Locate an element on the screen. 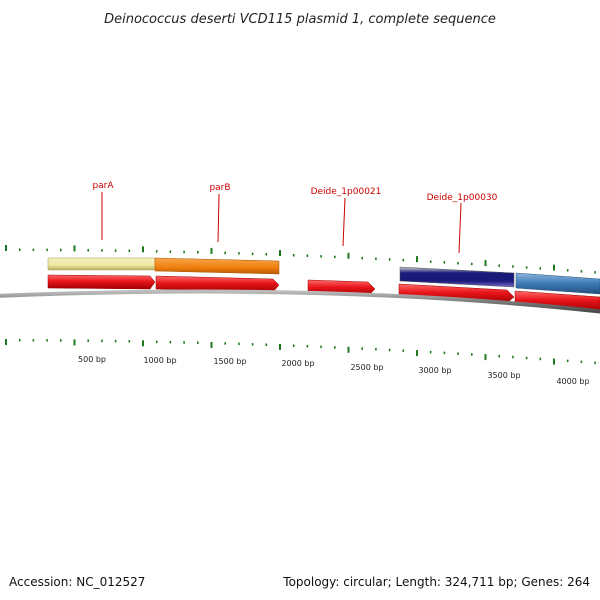 Image resolution: width=600 pixels, height=600 pixels. feature-track-upper is located at coordinates (323, 276).